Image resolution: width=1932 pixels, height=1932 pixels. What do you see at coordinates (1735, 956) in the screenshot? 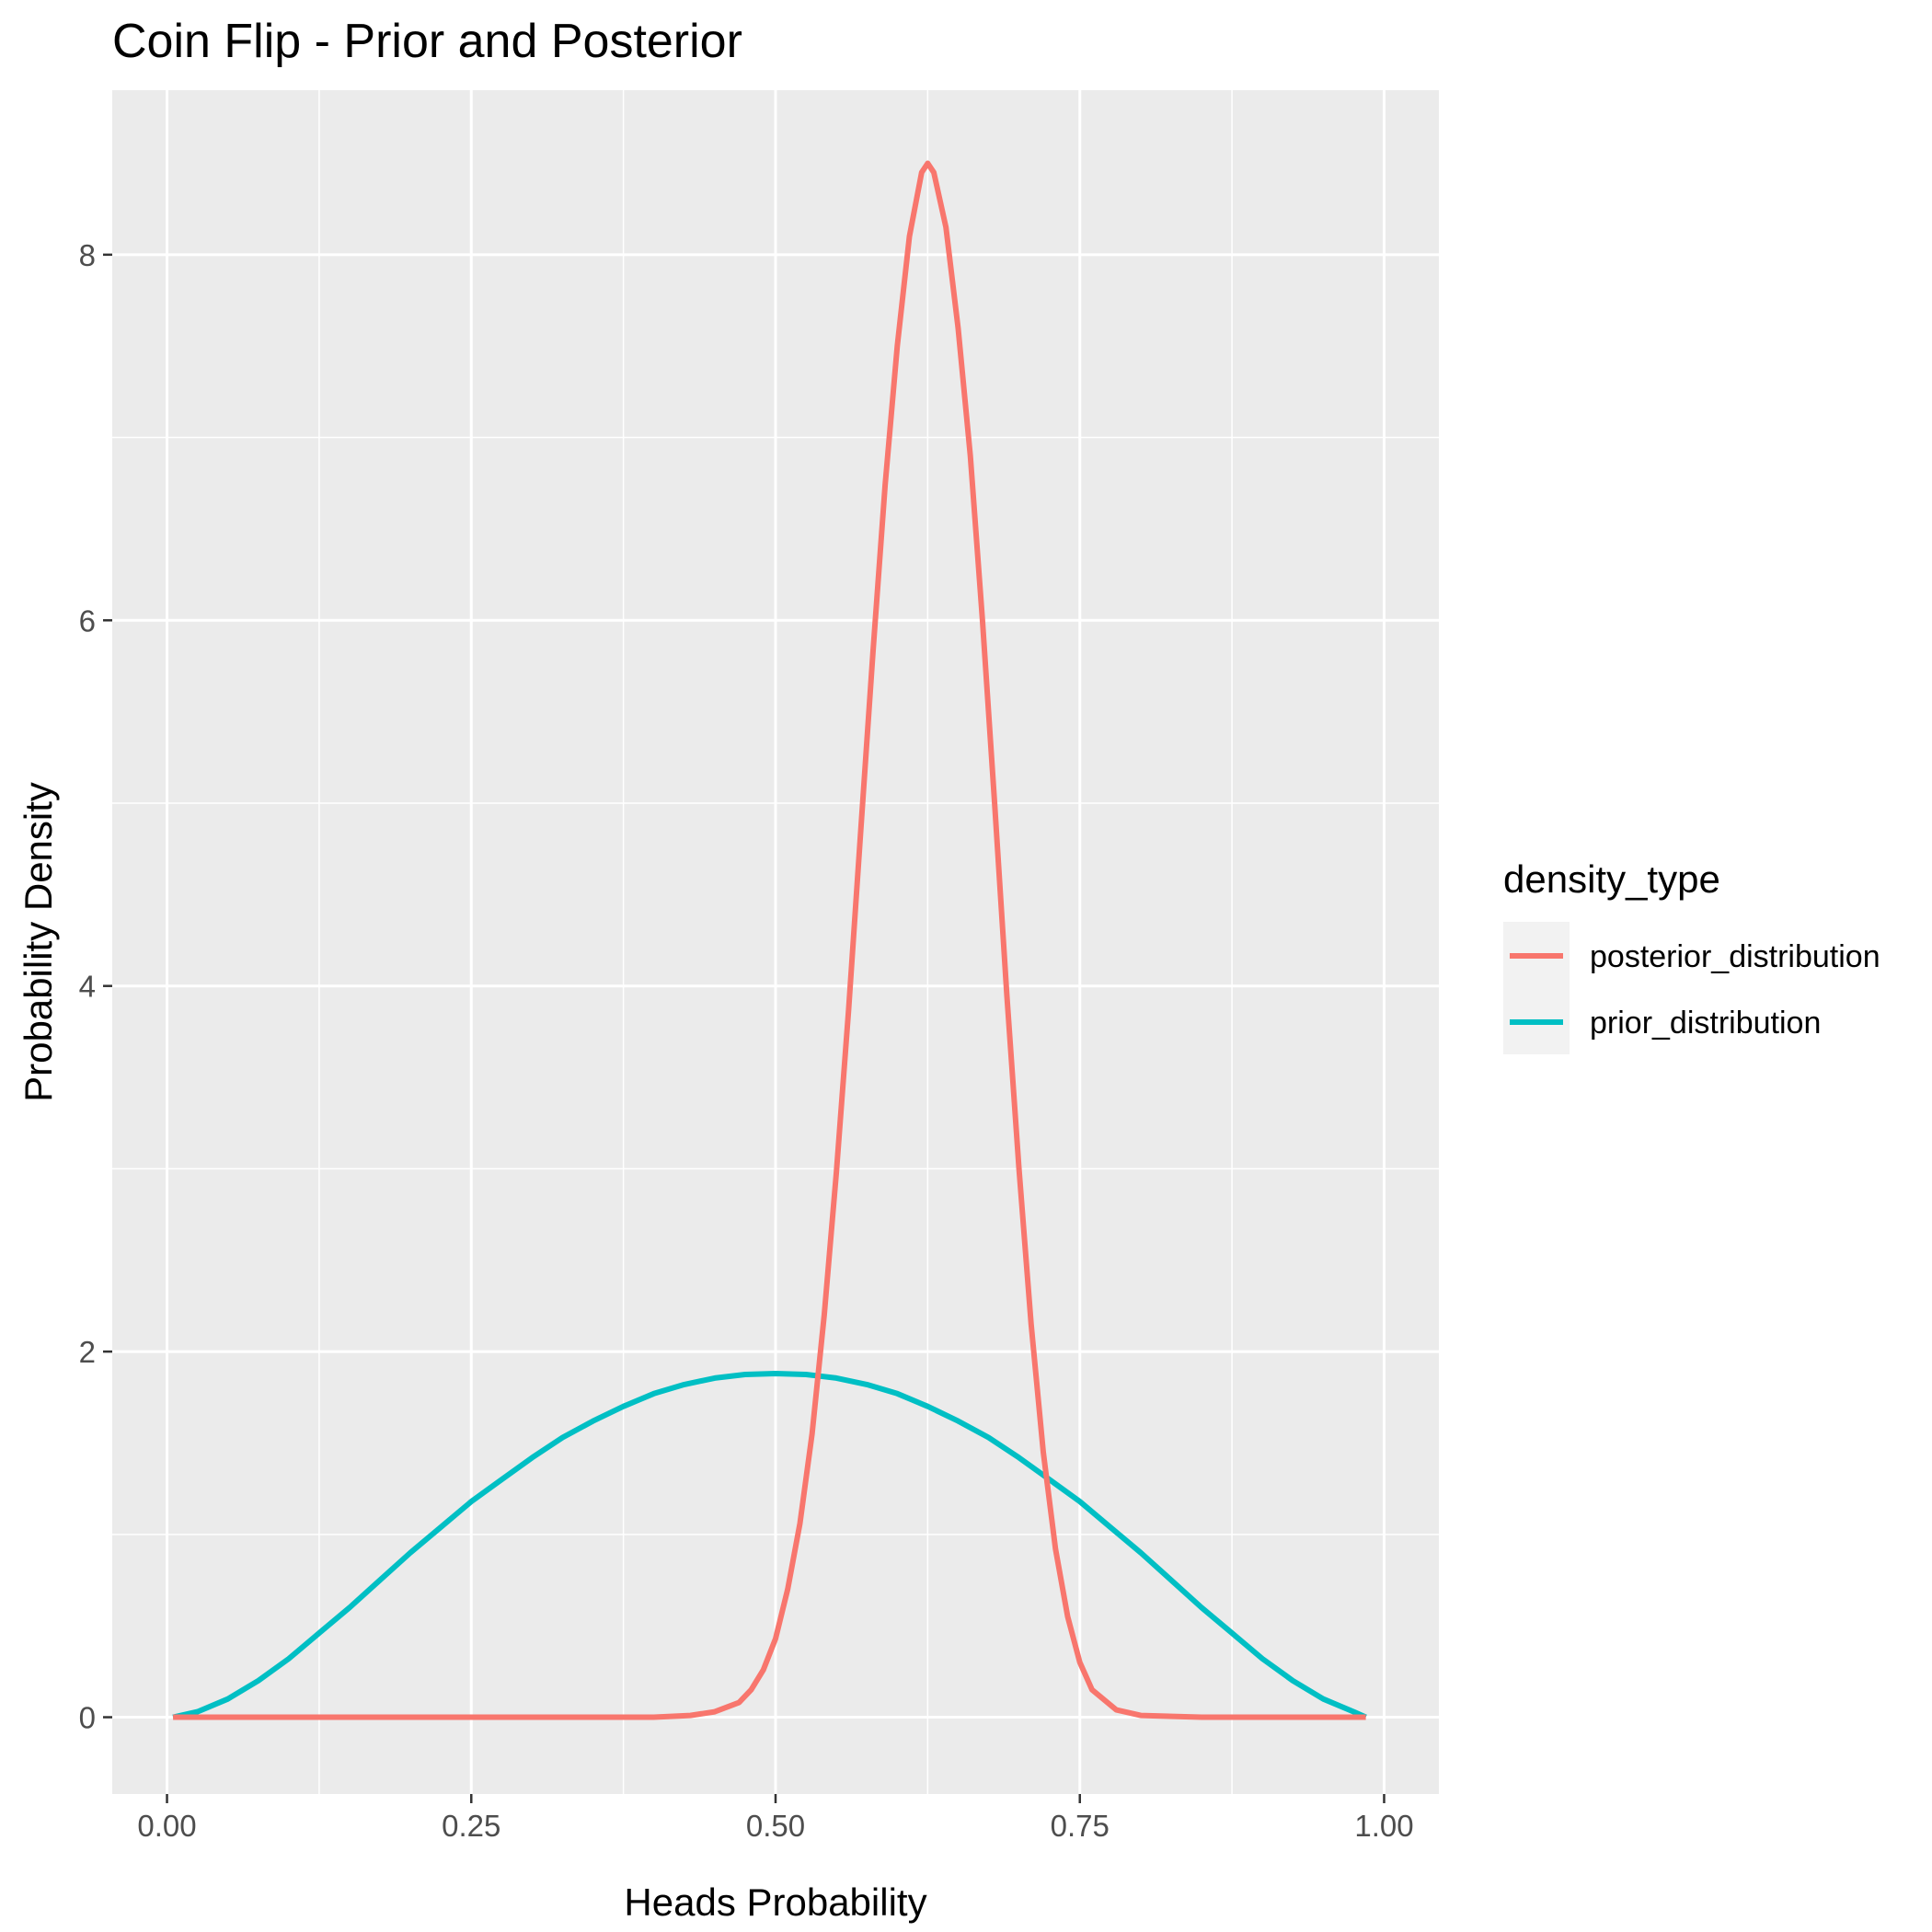
I see `legend-label-posterior: posterior_distribution` at bounding box center [1735, 956].